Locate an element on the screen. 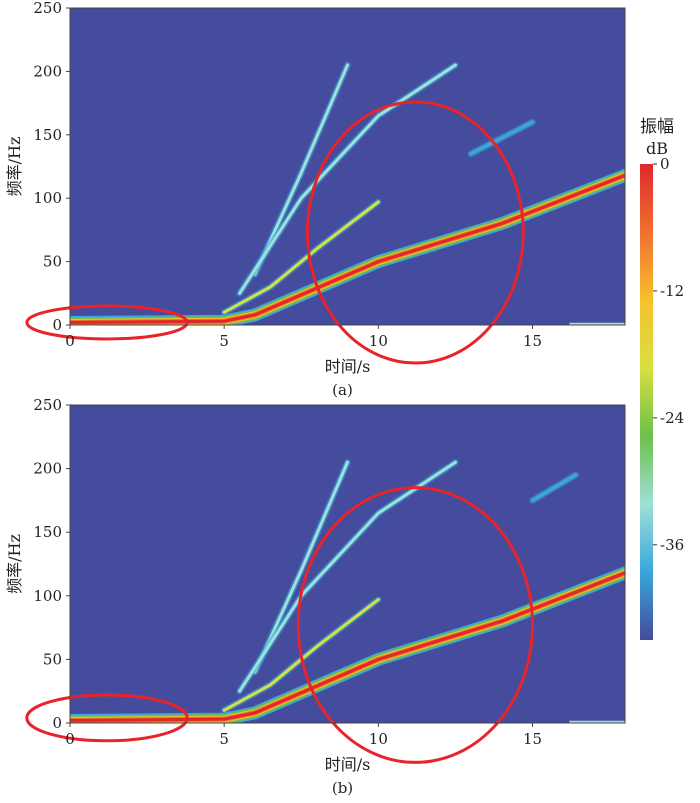  colorbar-tick-label: -24 is located at coordinates (672, 418).